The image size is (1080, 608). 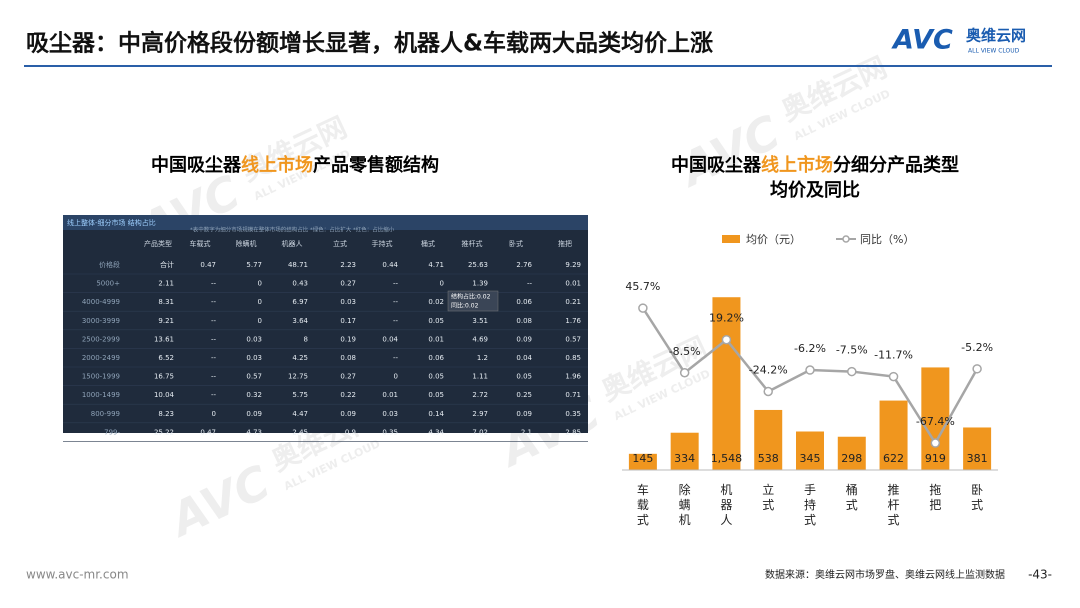 I want to click on table-cell: 合计, so click(x=167, y=264).